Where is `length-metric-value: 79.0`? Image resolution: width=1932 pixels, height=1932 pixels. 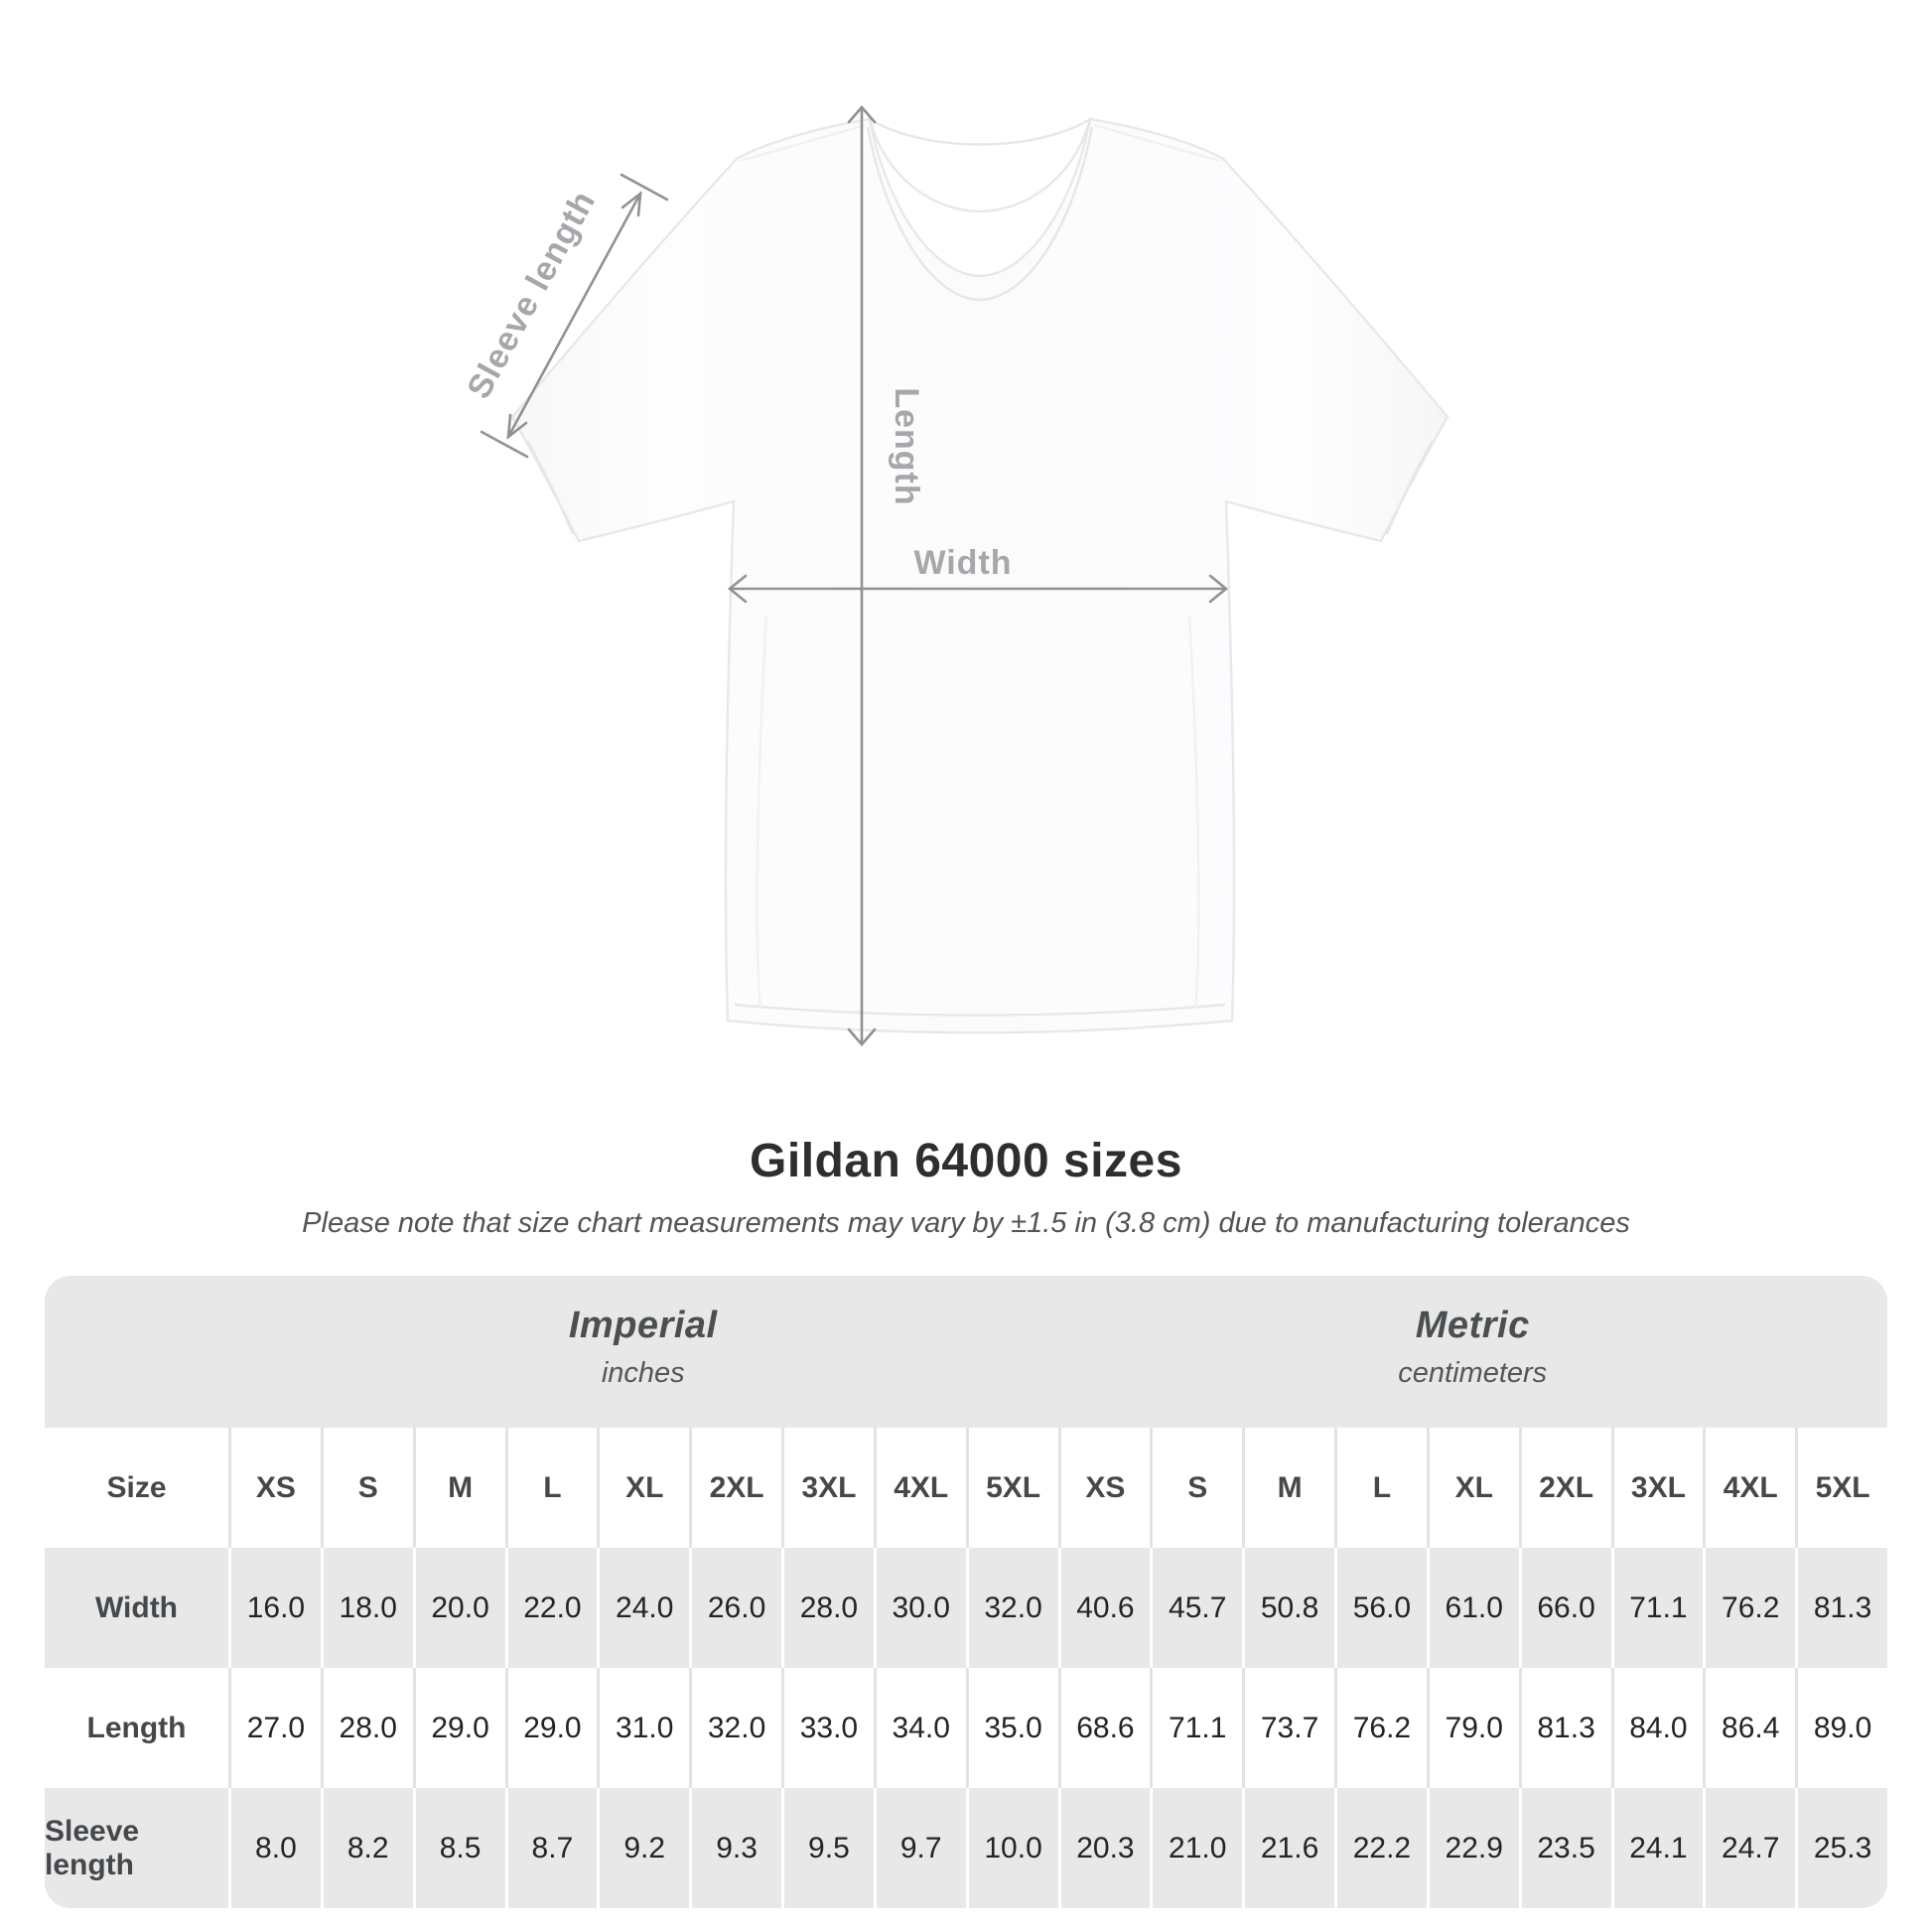
length-metric-value: 79.0 is located at coordinates (1472, 1728).